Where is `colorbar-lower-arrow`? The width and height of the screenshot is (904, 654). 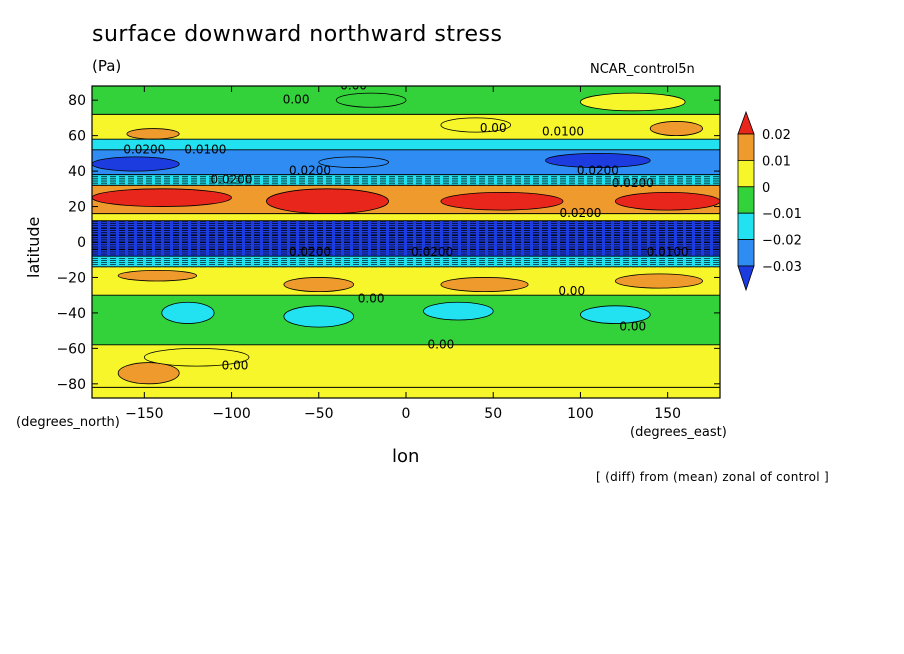 colorbar-lower-arrow is located at coordinates (746, 278).